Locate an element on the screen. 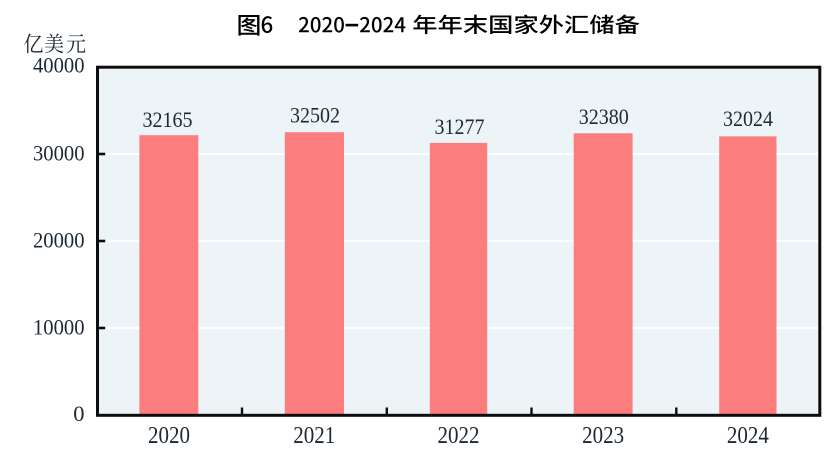  svg-text: 2021 is located at coordinates (314, 436).